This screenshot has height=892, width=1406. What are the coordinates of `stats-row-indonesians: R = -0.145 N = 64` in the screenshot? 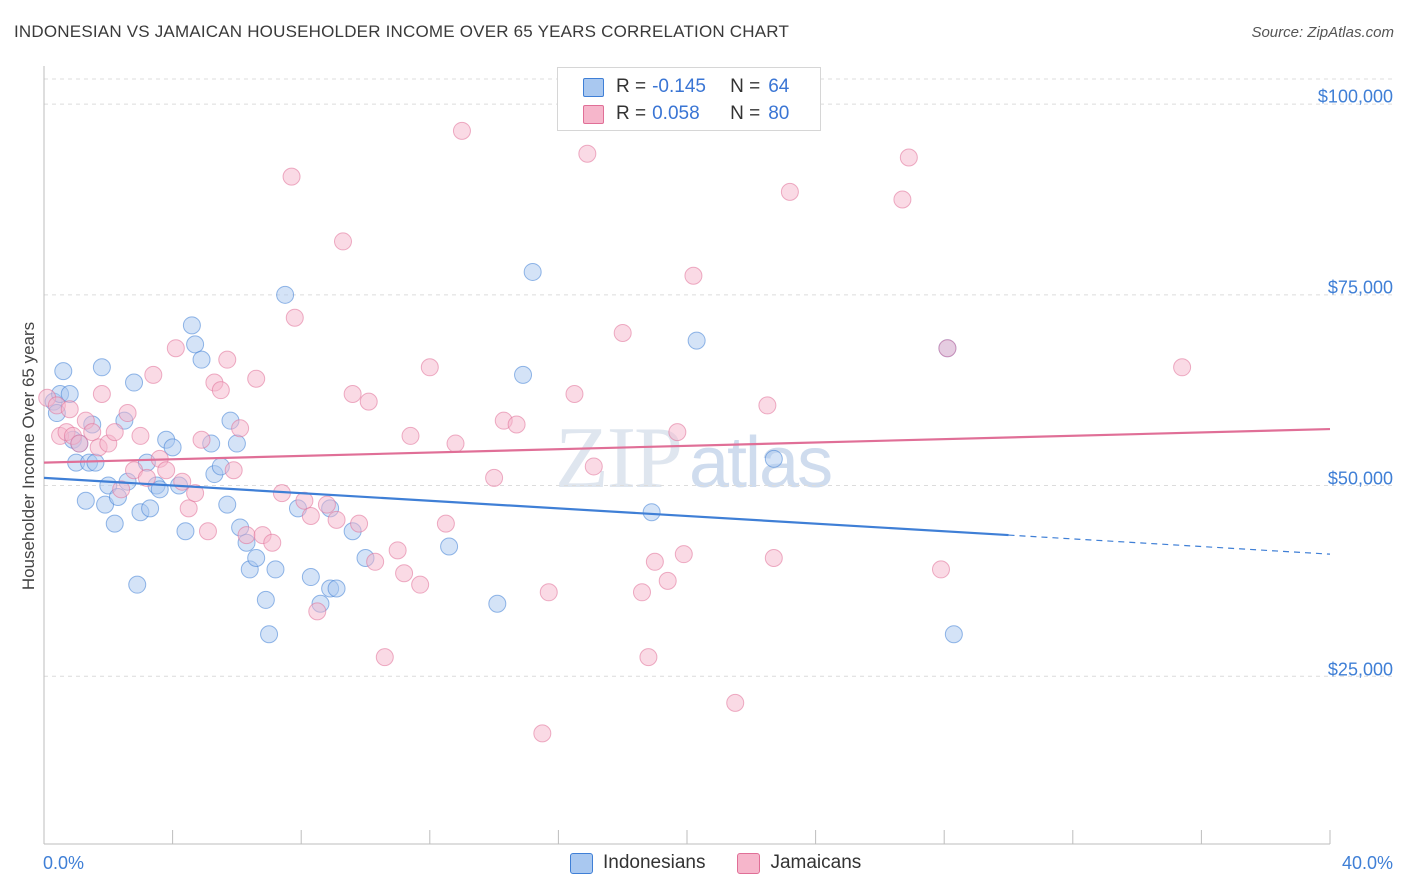 It's located at (673, 87).